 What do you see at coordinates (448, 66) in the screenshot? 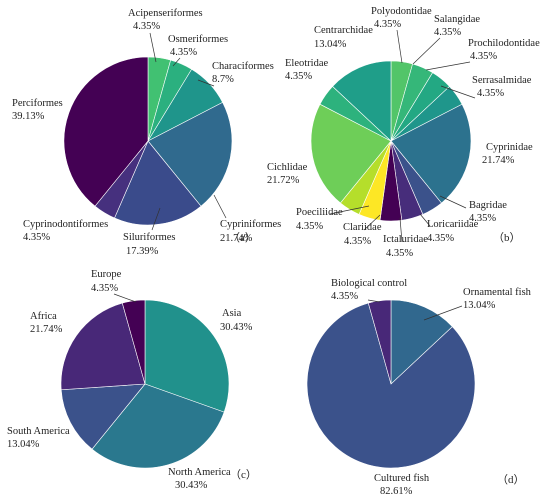
I see `leader-line-b-prochilodontidae` at bounding box center [448, 66].